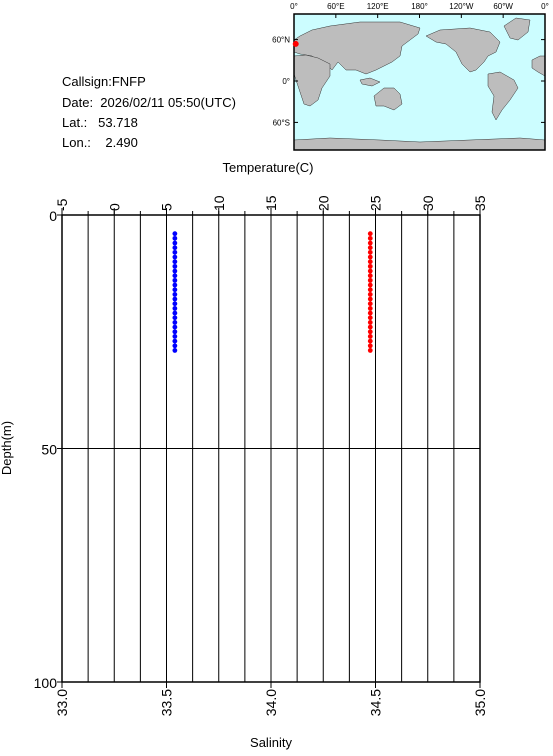  I want to click on info-line: Lat.: 53.718, so click(100, 122).